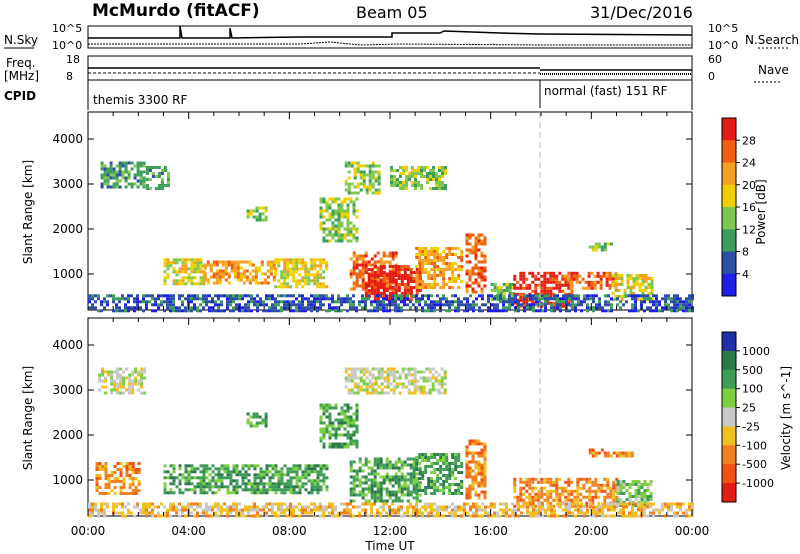 Image resolution: width=800 pixels, height=554 pixels. I want to click on colorbar-segment, so click(729, 218).